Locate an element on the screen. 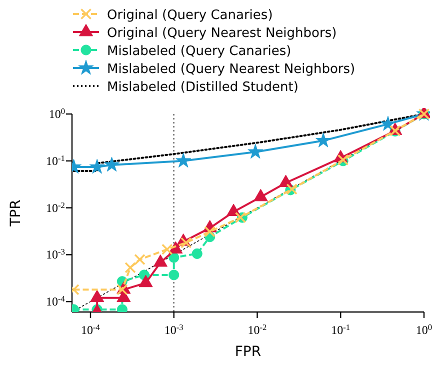  y-axis-title: TPR is located at coordinates (16, 213).